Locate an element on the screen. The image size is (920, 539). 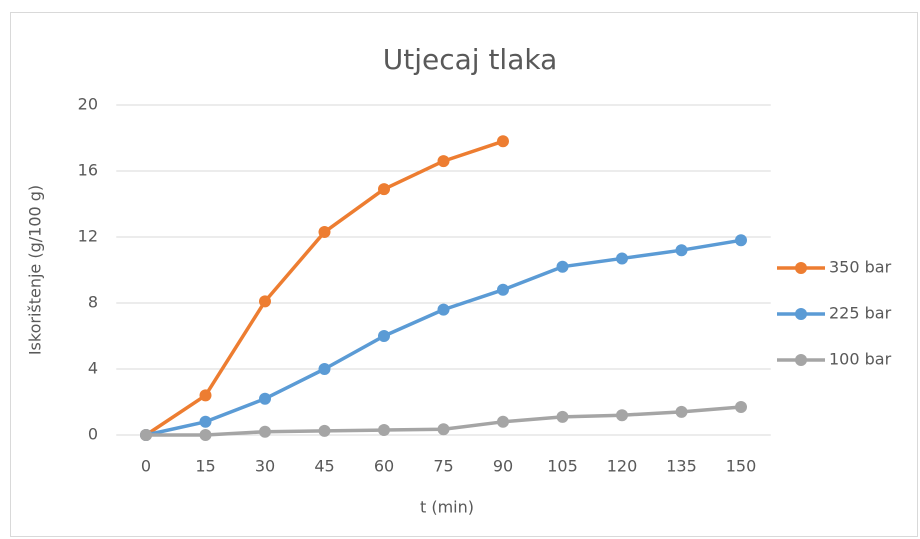
x-tick-label: 150 is located at coordinates (741, 466).